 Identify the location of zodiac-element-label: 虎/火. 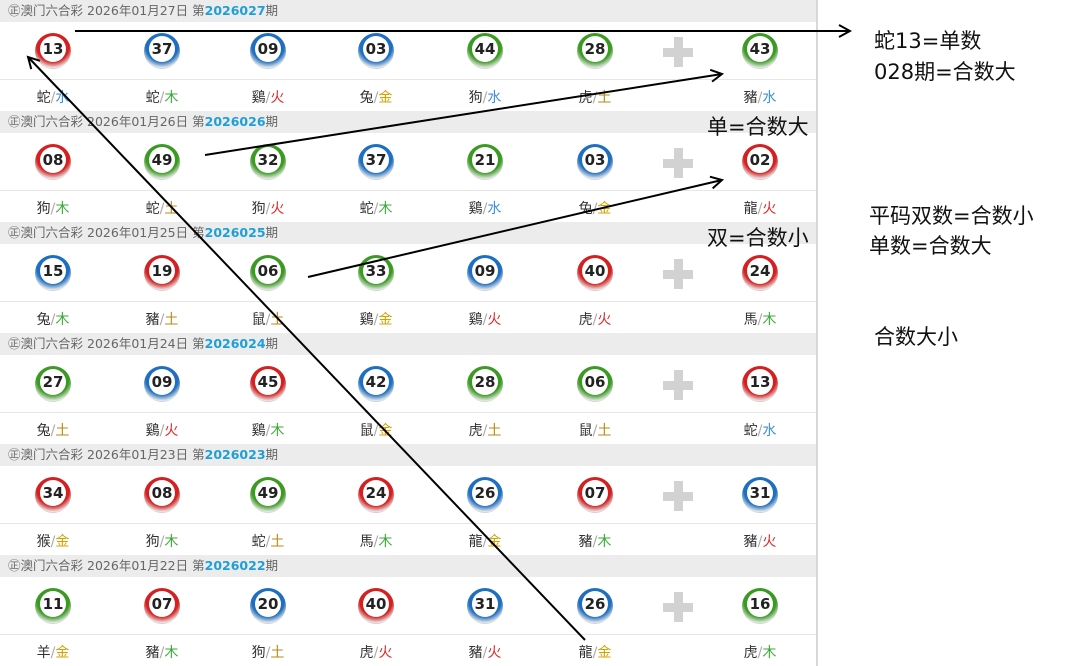
(595, 319).